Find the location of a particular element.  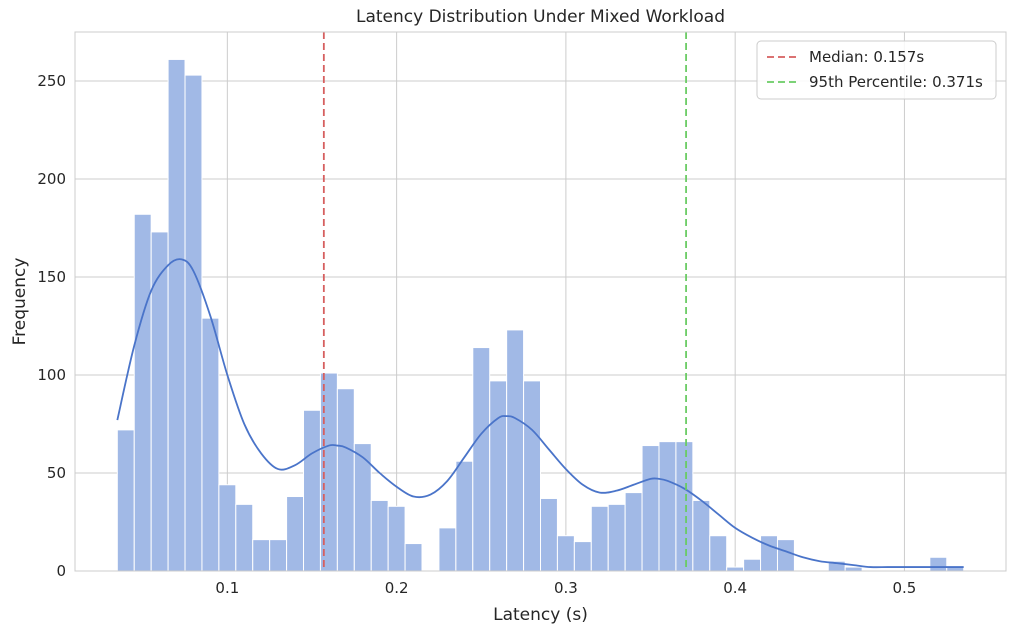

legend-box is located at coordinates (876, 70).